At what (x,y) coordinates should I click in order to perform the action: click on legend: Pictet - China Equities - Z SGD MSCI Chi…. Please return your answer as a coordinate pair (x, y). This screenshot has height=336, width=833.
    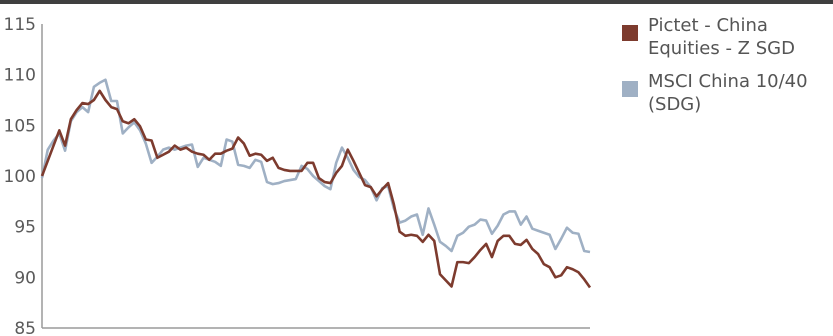
    Looking at the image, I should click on (727, 70).